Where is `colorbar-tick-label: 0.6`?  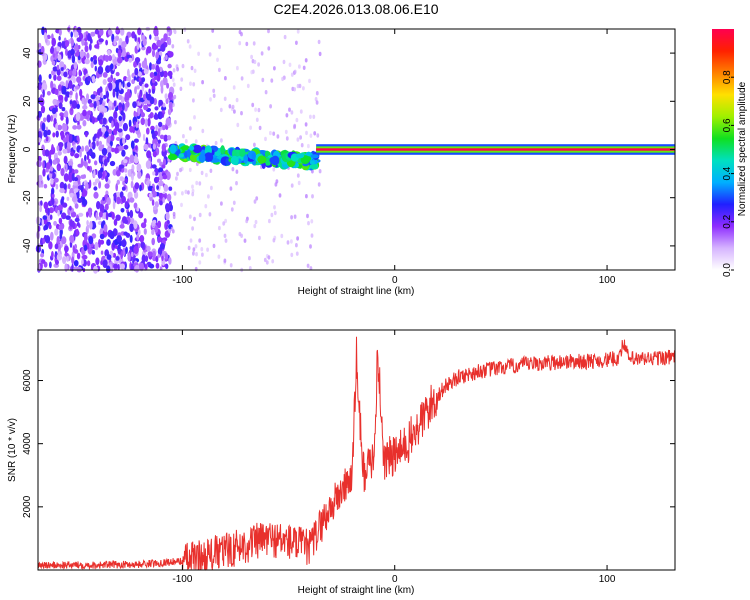 colorbar-tick-label: 0.6 is located at coordinates (727, 125).